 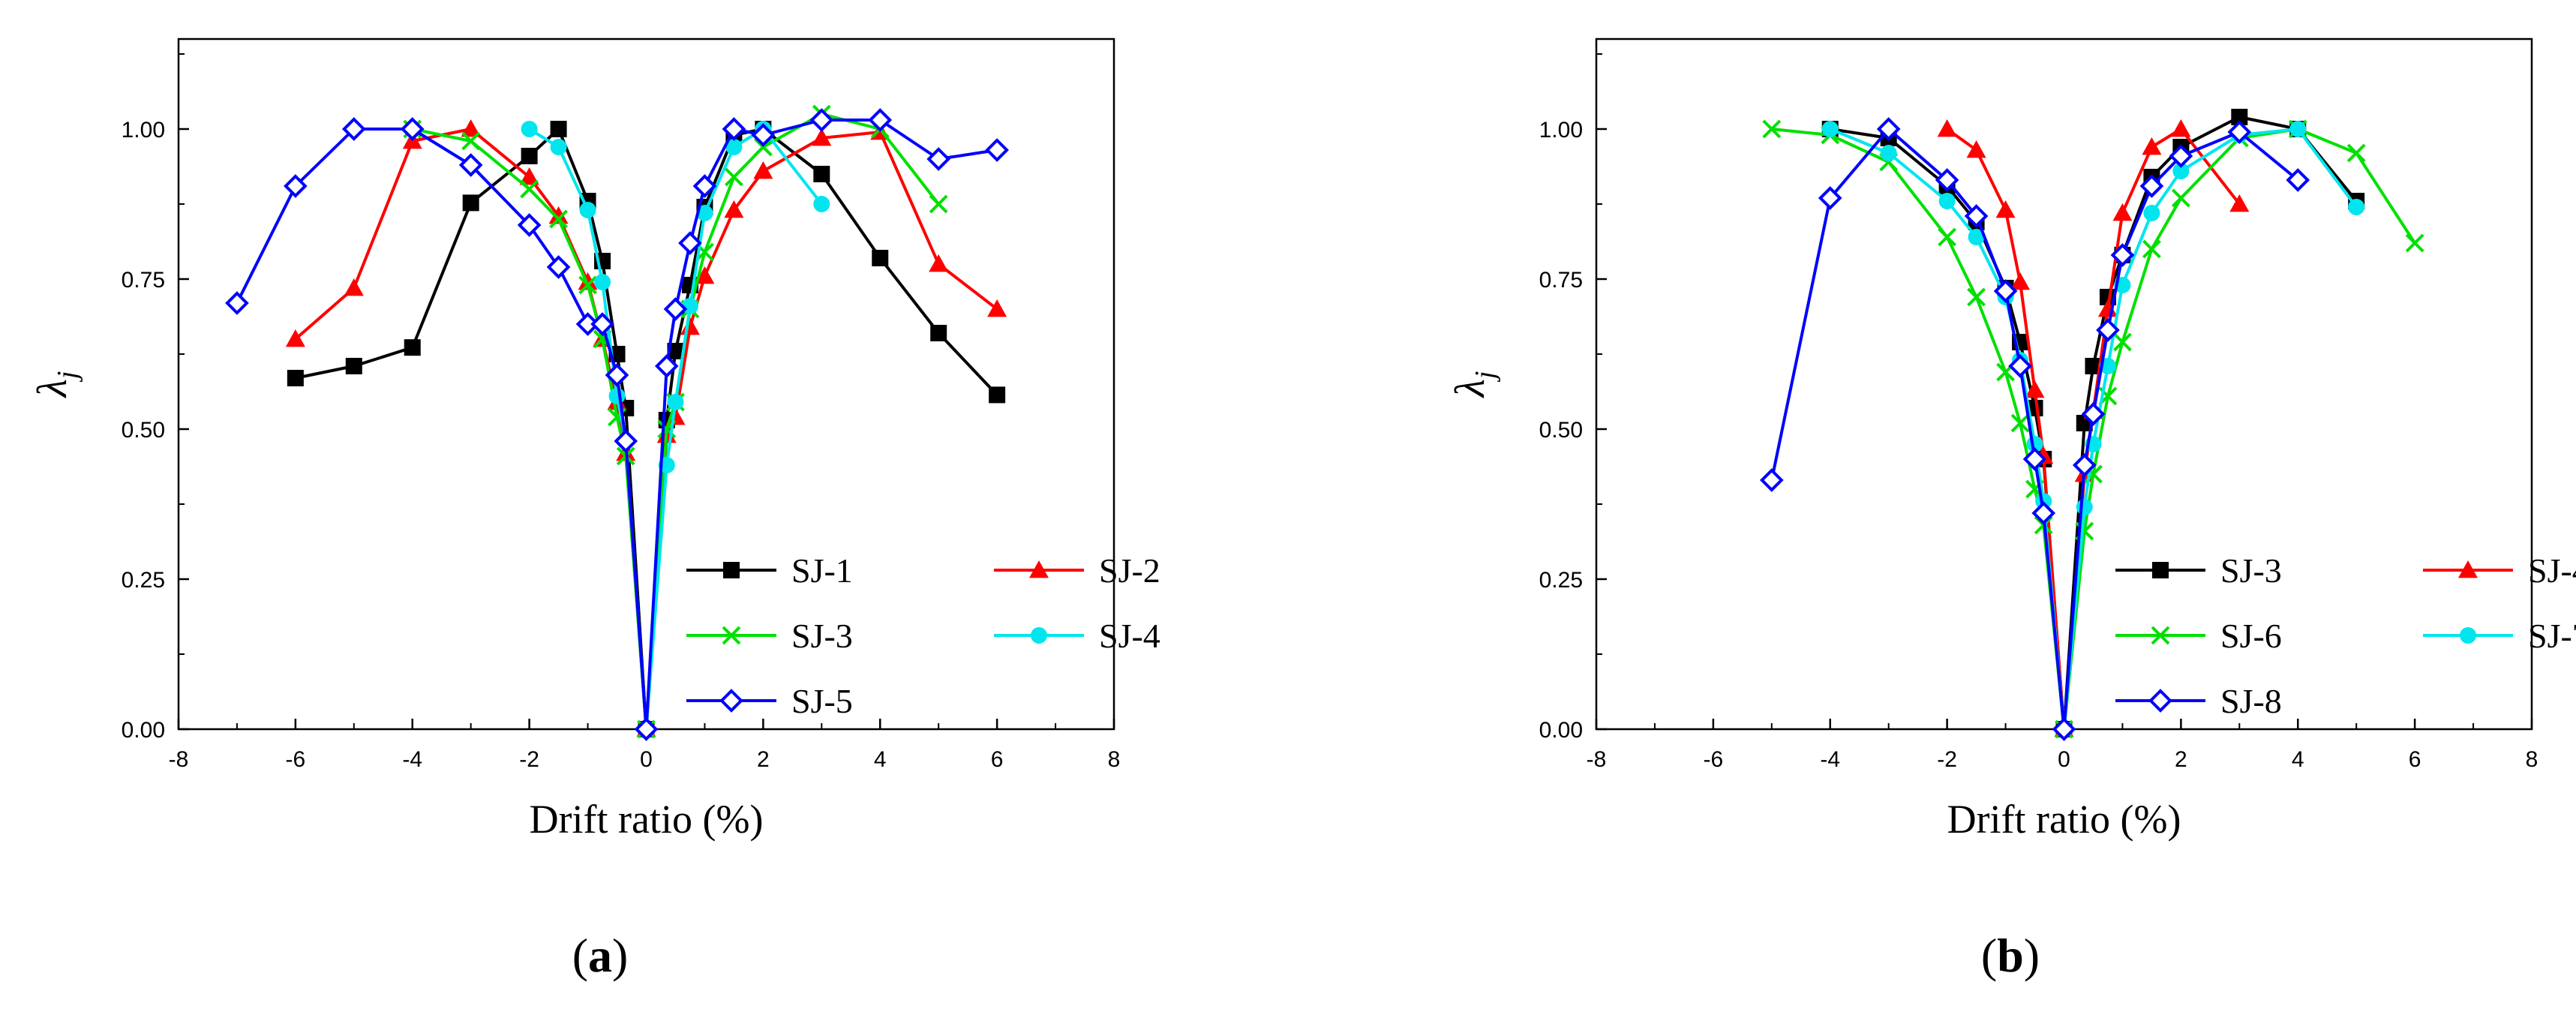 What do you see at coordinates (2552, 636) in the screenshot?
I see `legend-label: SJ-7` at bounding box center [2552, 636].